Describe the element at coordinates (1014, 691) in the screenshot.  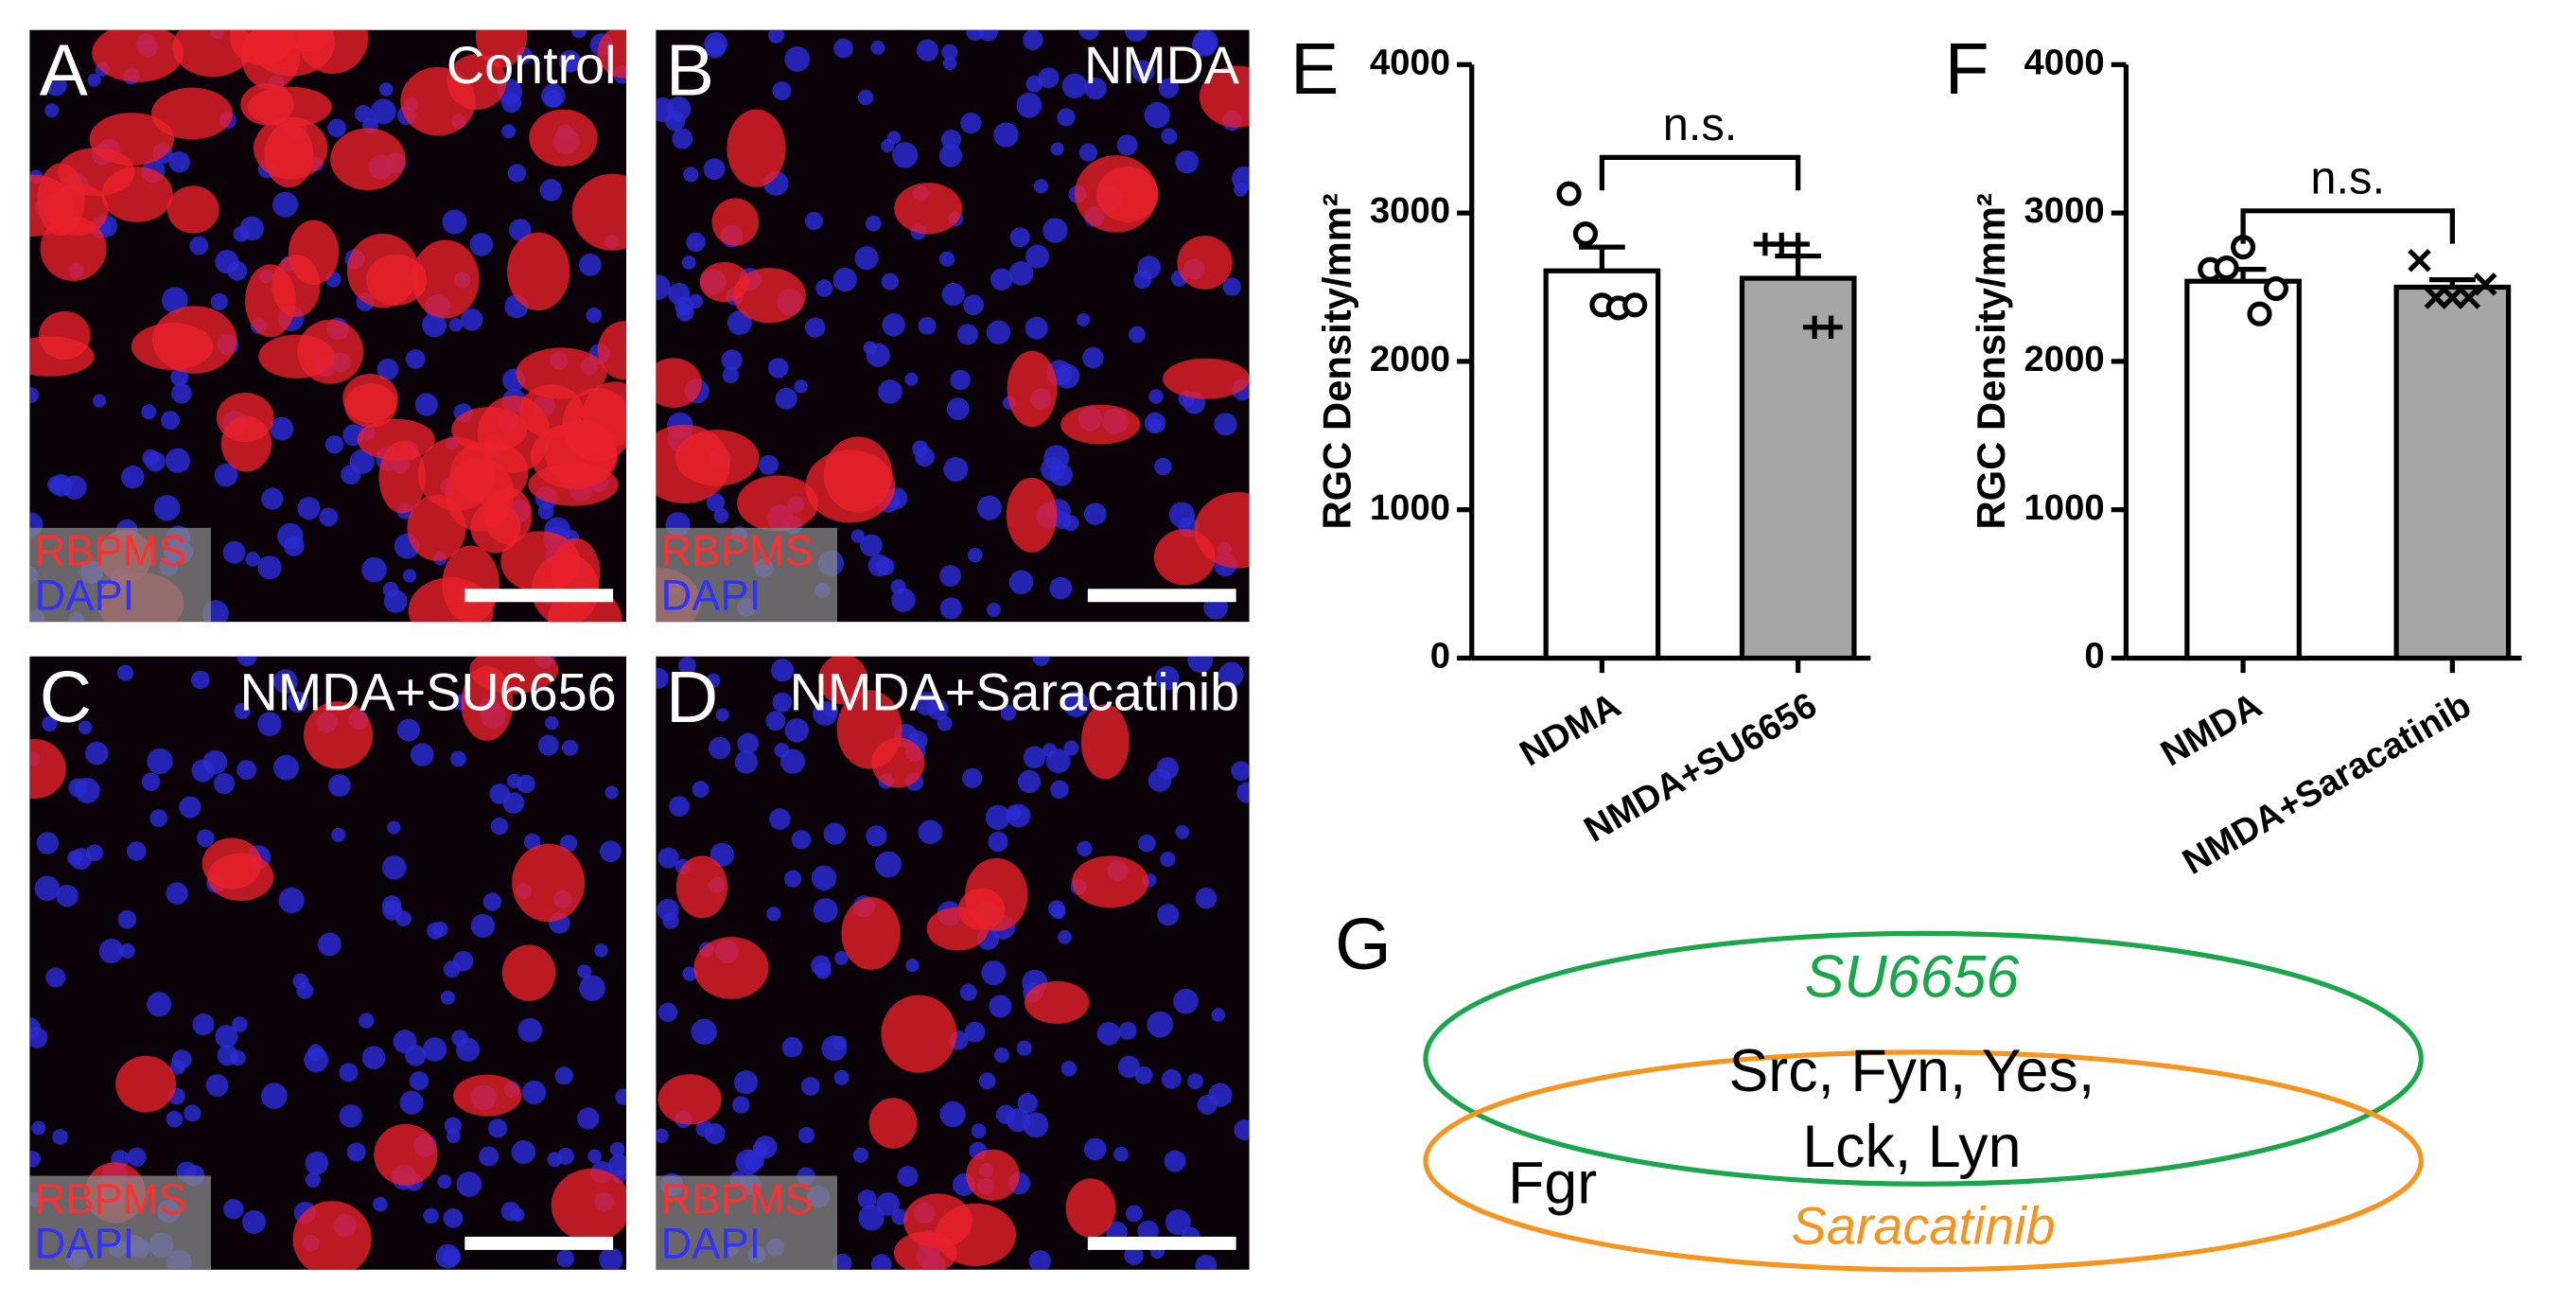
I see `panel-title: NMDA+Saracatinib` at that location.